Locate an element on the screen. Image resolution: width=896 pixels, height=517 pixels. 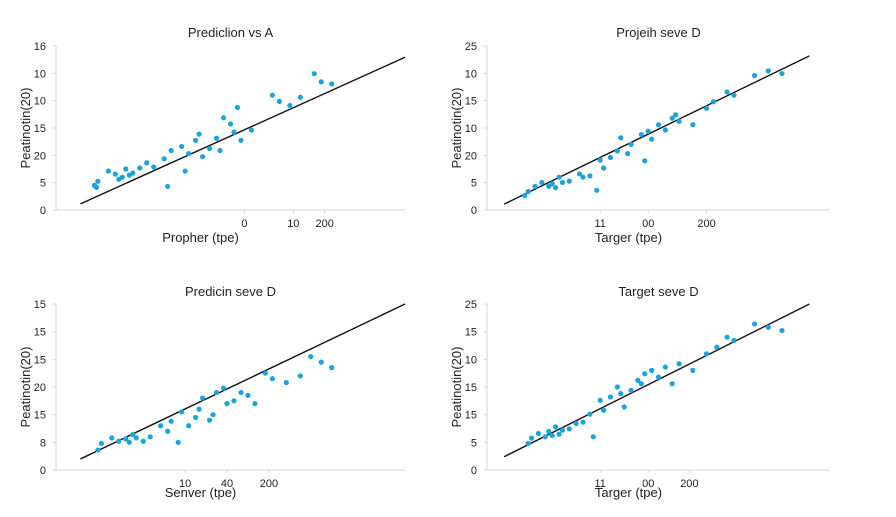
y-tick-label: 5 is located at coordinates (43, 184).